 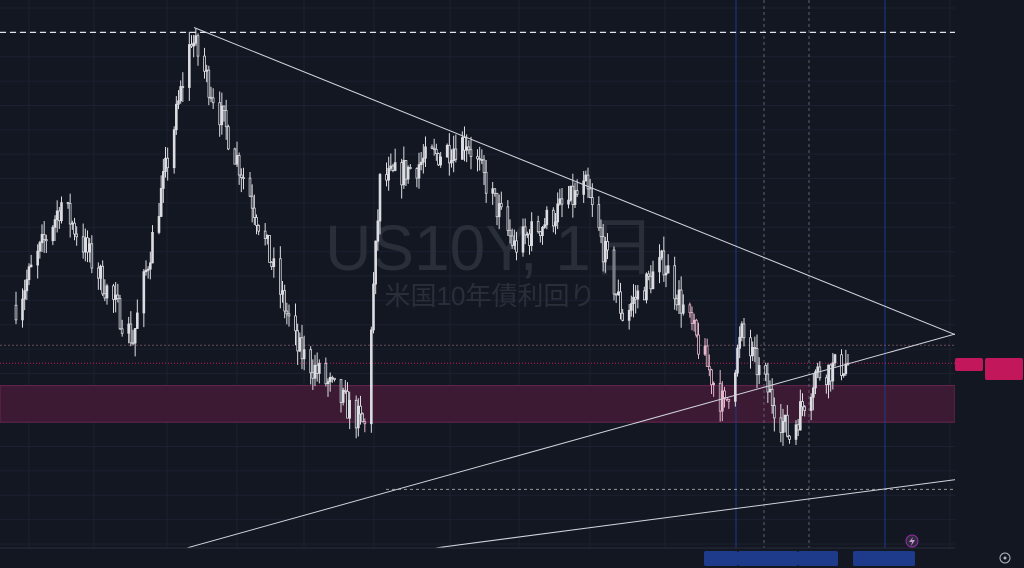 I want to click on axis-icons, so click(x=958, y=549).